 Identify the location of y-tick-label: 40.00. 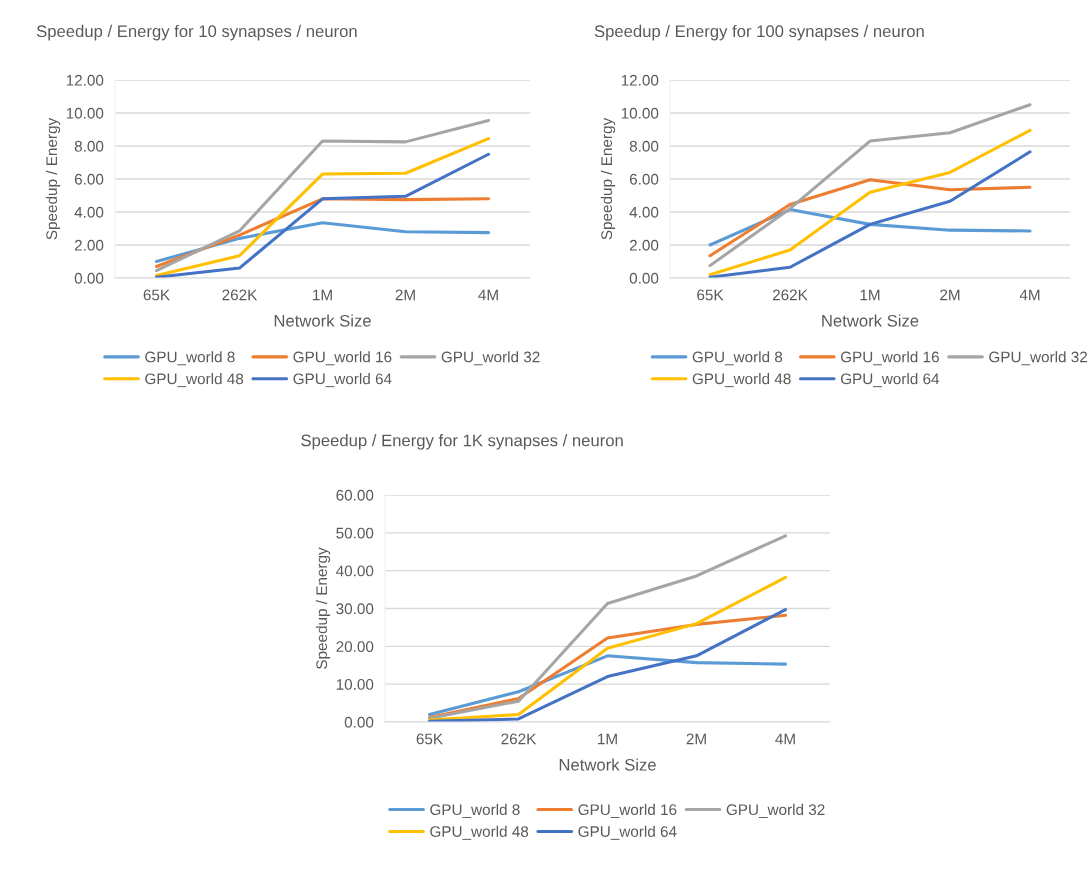
(355, 571).